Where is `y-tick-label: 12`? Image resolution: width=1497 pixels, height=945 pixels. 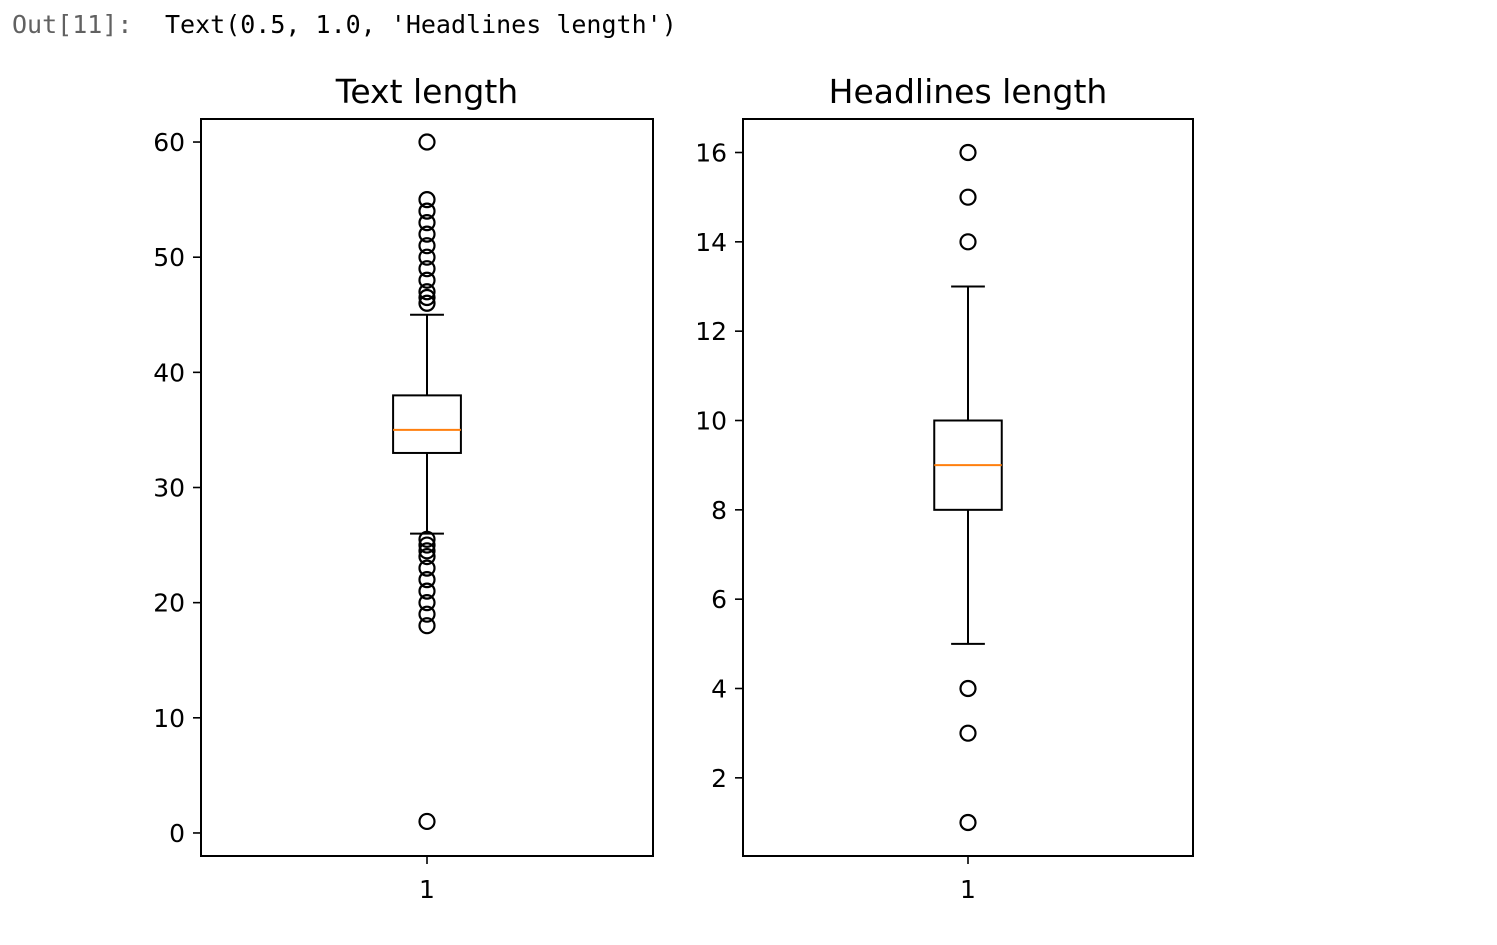 y-tick-label: 12 is located at coordinates (711, 331).